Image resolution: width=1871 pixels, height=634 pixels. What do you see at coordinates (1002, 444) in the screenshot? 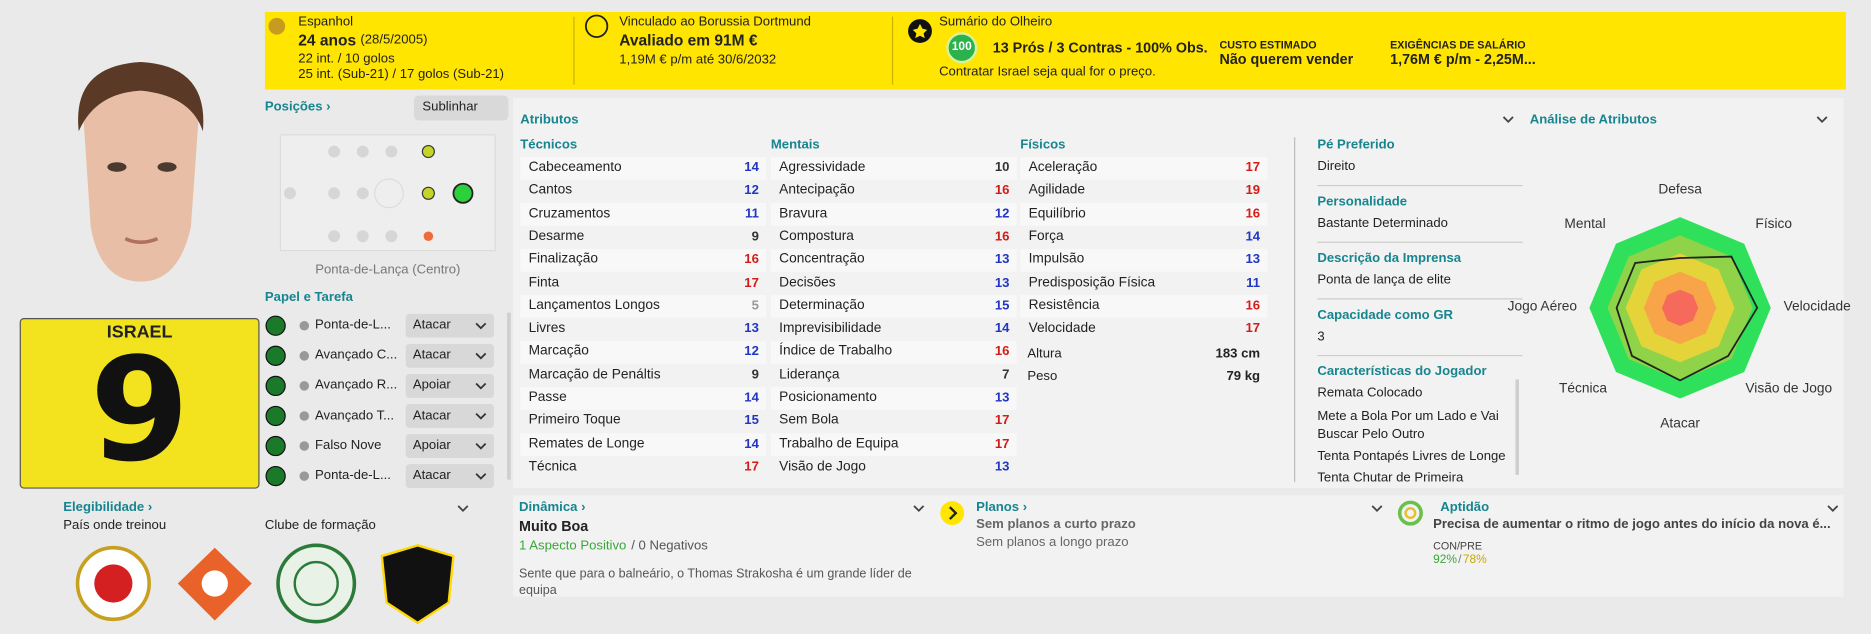
I see `attribute-value: 17` at bounding box center [1002, 444].